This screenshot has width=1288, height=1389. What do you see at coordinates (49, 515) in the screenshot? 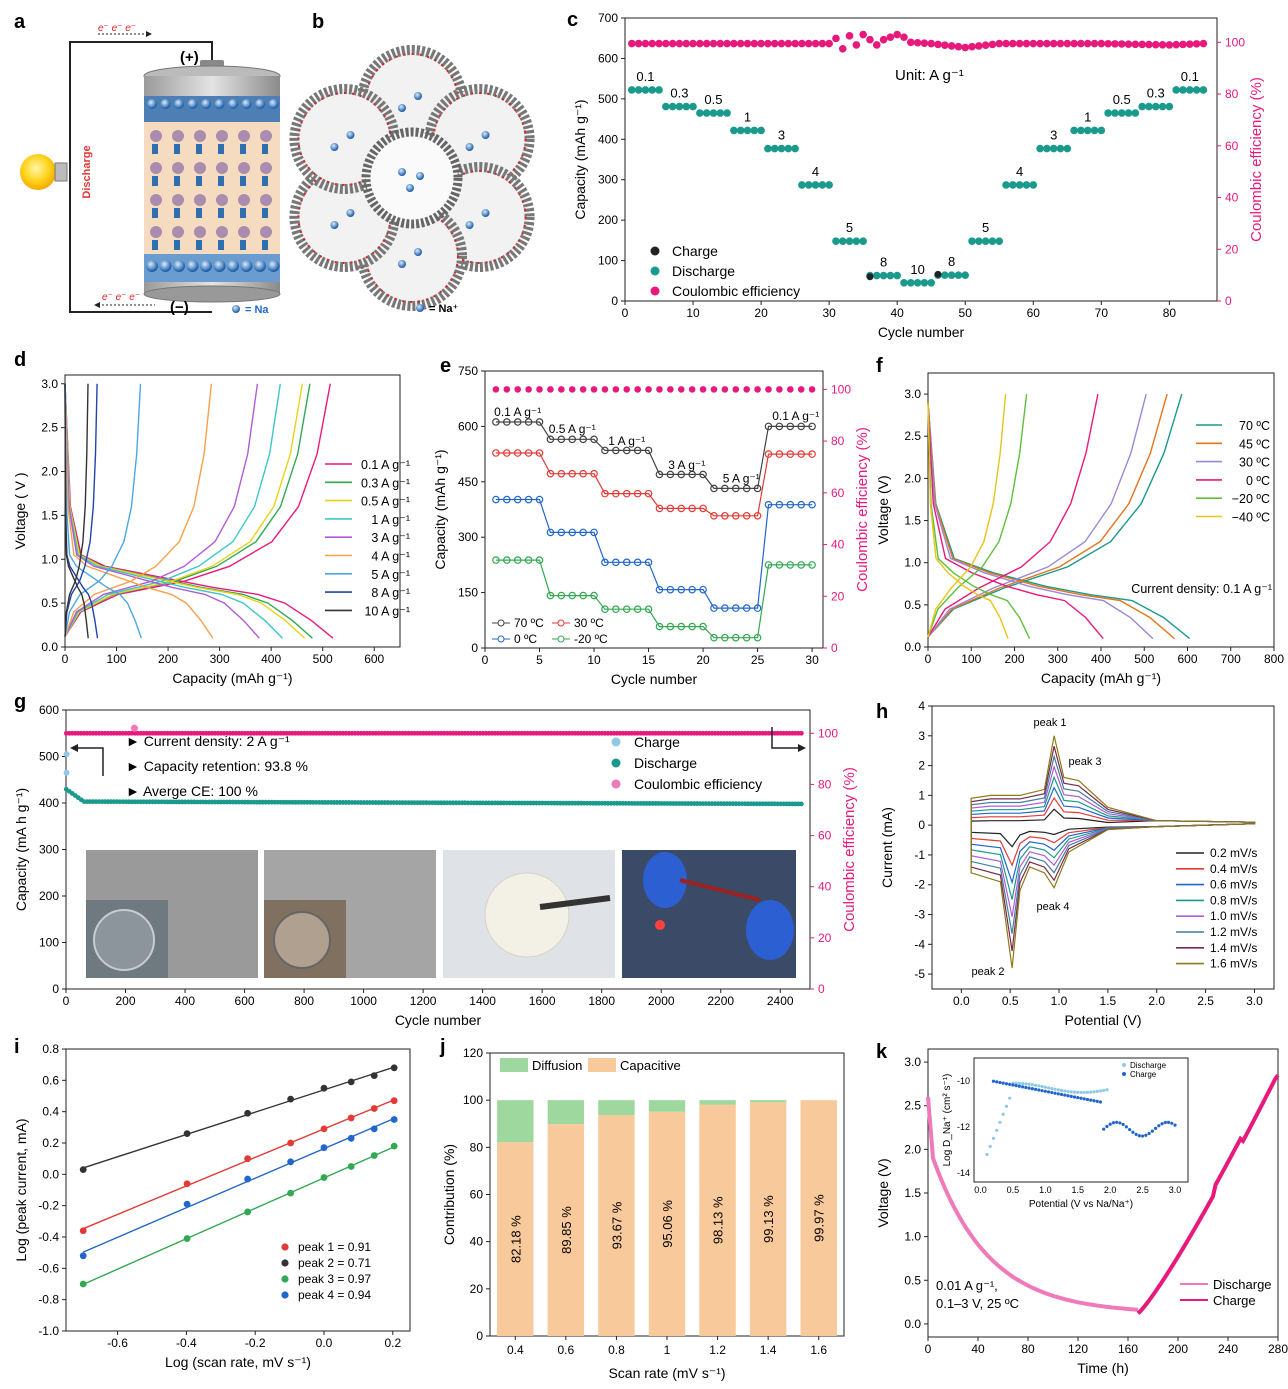
I see `y-tick-label: 1.5` at bounding box center [49, 515].